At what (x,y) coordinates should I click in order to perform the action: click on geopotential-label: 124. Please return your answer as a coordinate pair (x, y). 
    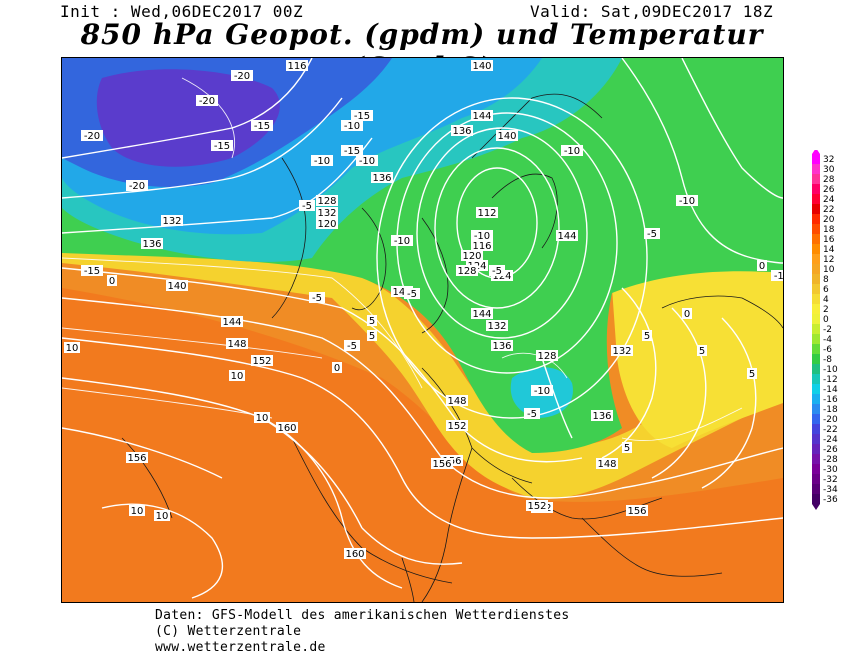
    Looking at the image, I should click on (501, 276).